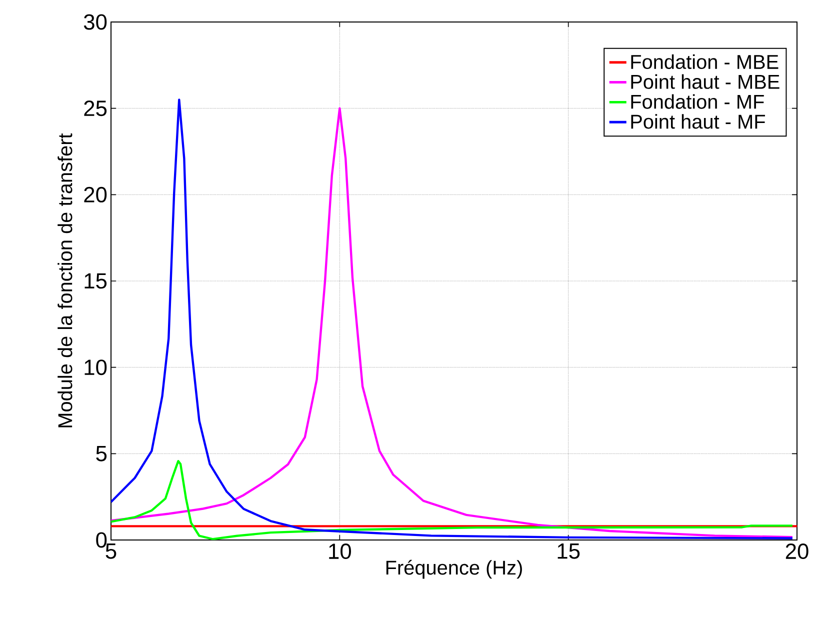  What do you see at coordinates (65, 280) in the screenshot?
I see `y-axis-title: Module de la fonction de transfert` at bounding box center [65, 280].